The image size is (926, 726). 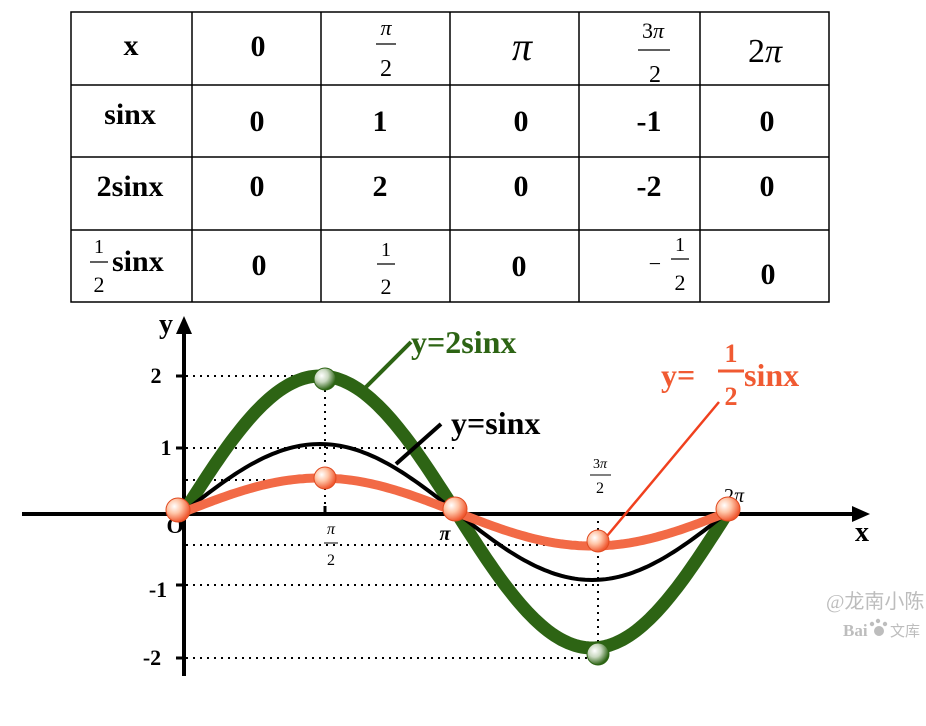 What do you see at coordinates (765, 51) in the screenshot?
I see `header-2pi: 2π` at bounding box center [765, 51].